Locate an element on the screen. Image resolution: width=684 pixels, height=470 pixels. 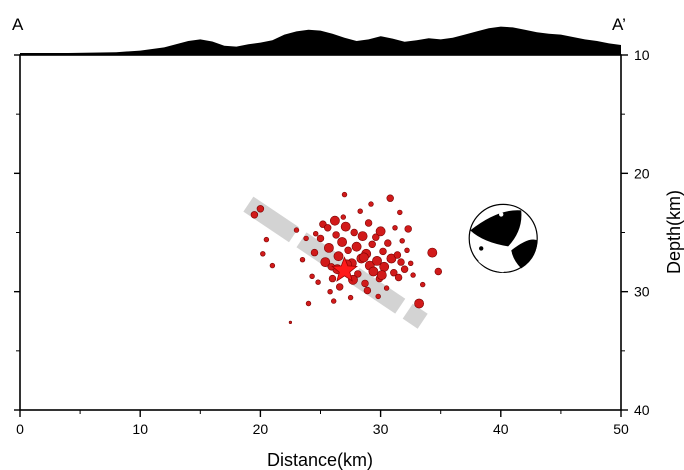
mainshock-star is located at coordinates (344, 269).